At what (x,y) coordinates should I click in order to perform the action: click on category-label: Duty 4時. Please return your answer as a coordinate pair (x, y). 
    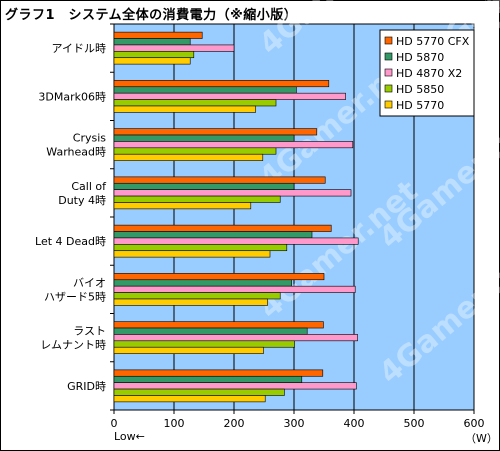
    Looking at the image, I should click on (82, 200).